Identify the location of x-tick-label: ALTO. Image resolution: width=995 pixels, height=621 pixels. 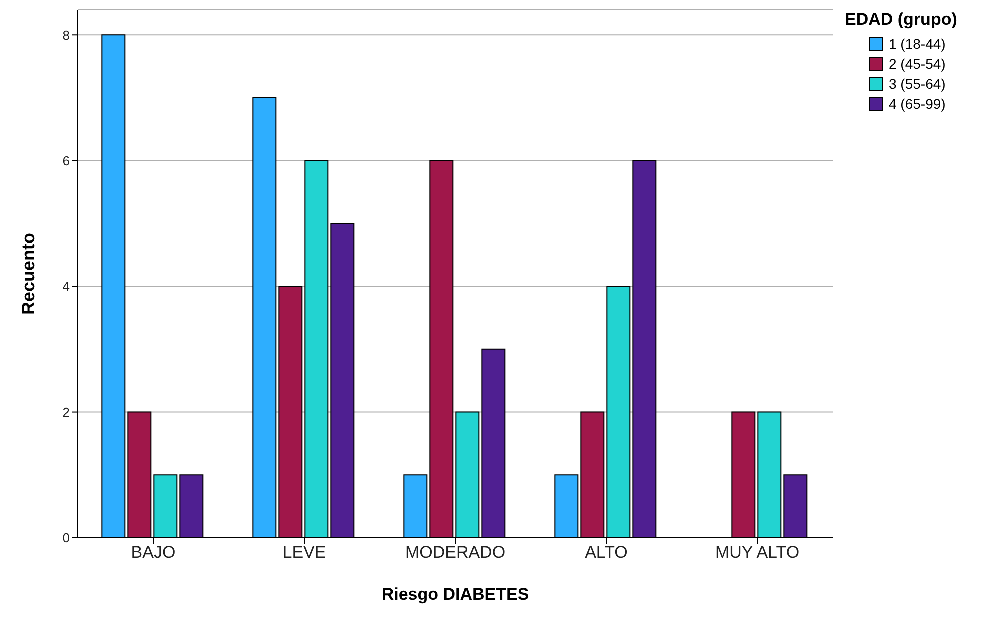
(606, 552).